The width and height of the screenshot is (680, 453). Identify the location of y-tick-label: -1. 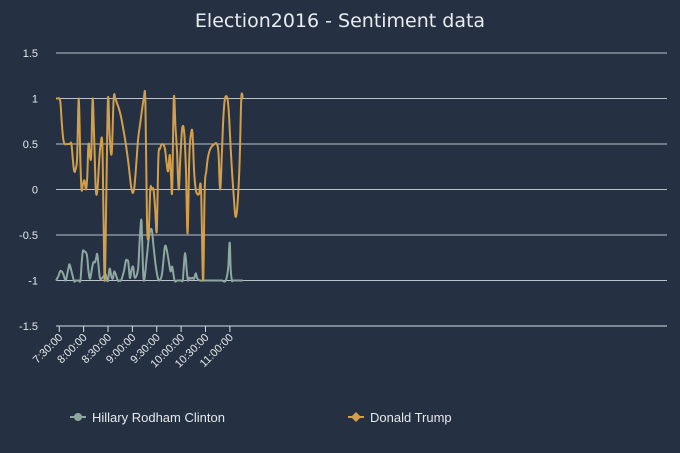
(33, 282).